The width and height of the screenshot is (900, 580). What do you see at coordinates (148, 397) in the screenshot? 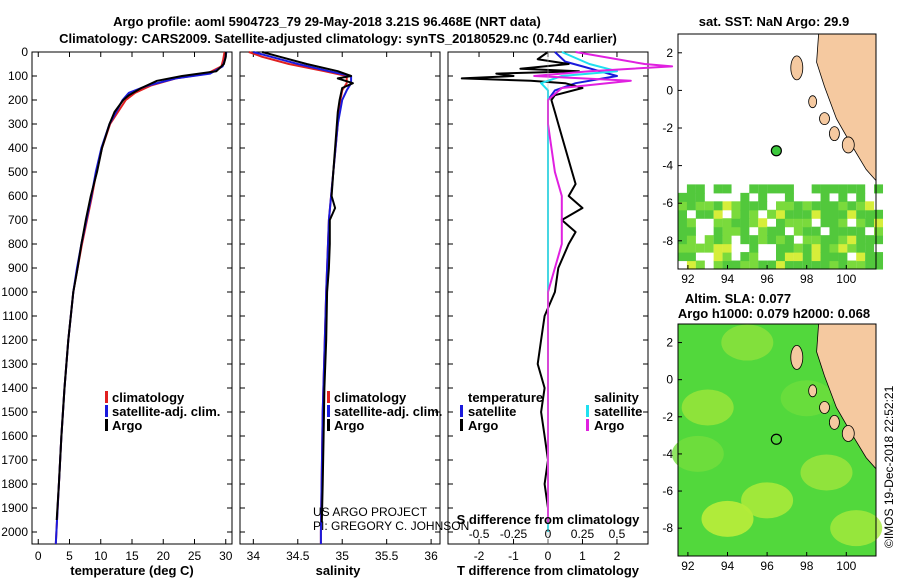
I see `legend-climatology: climatology` at bounding box center [148, 397].